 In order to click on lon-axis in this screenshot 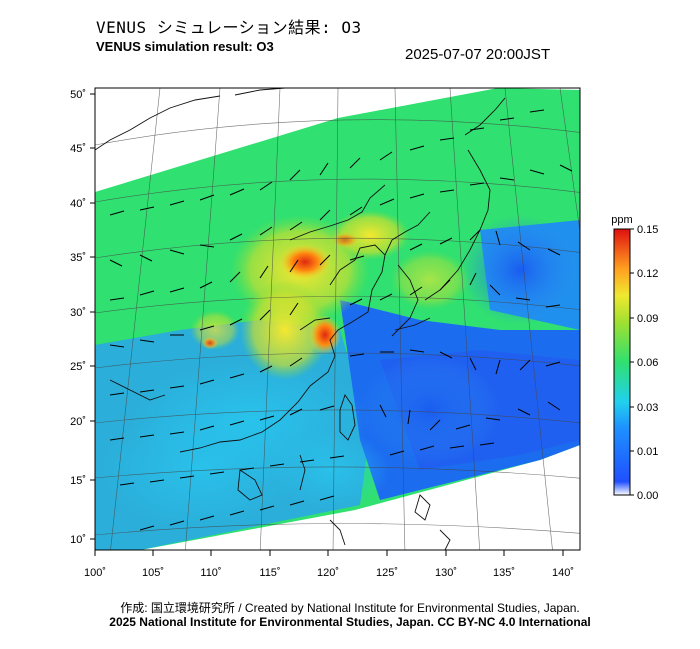, I will do `click(329, 553)`.